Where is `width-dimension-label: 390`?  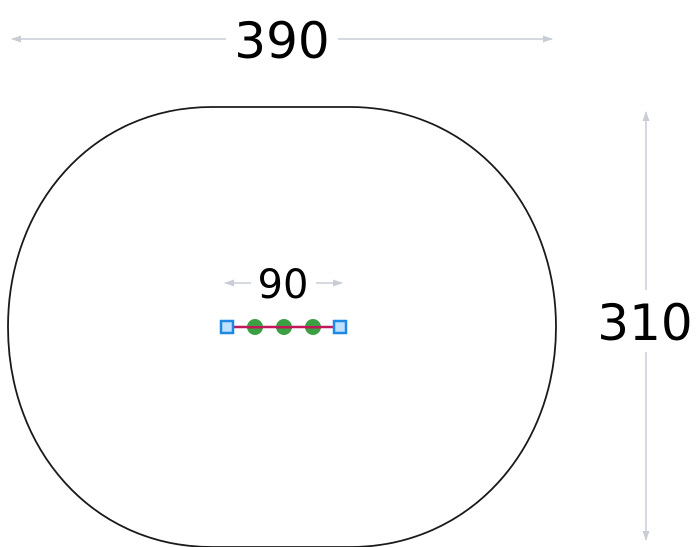 width-dimension-label: 390 is located at coordinates (281, 41).